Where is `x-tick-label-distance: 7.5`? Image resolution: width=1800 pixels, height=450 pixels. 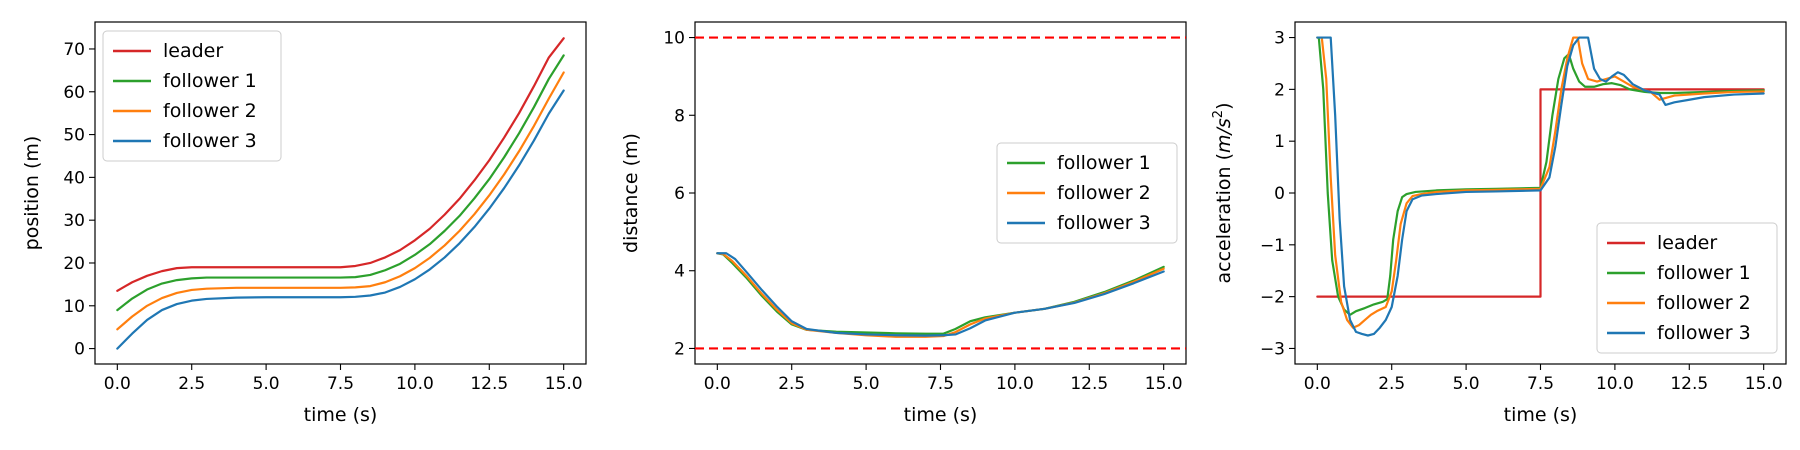
x-tick-label-distance: 7.5 is located at coordinates (940, 384).